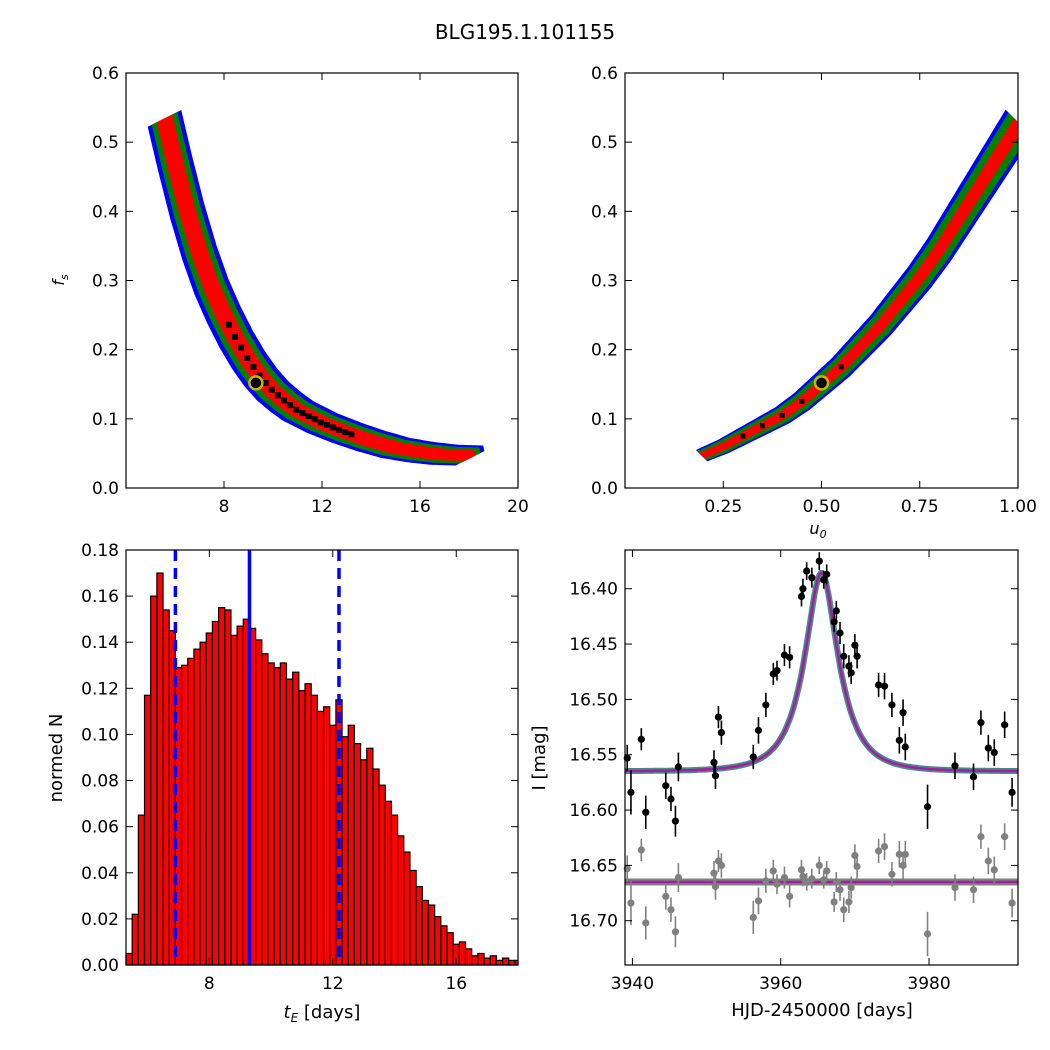 The image size is (1050, 1050). I want to click on y-tick-label: 0.12, so click(100, 689).